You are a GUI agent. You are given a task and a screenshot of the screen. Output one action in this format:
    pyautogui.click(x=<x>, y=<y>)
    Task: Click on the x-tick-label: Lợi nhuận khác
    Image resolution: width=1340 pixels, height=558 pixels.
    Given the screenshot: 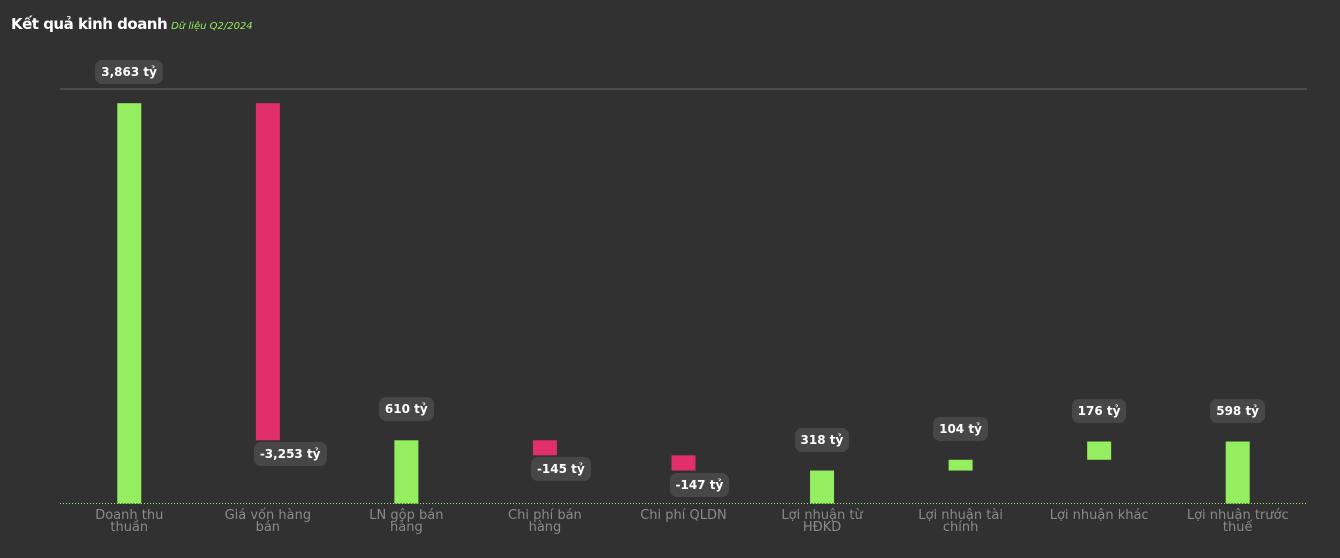 What is the action you would take?
    pyautogui.click(x=1099, y=515)
    